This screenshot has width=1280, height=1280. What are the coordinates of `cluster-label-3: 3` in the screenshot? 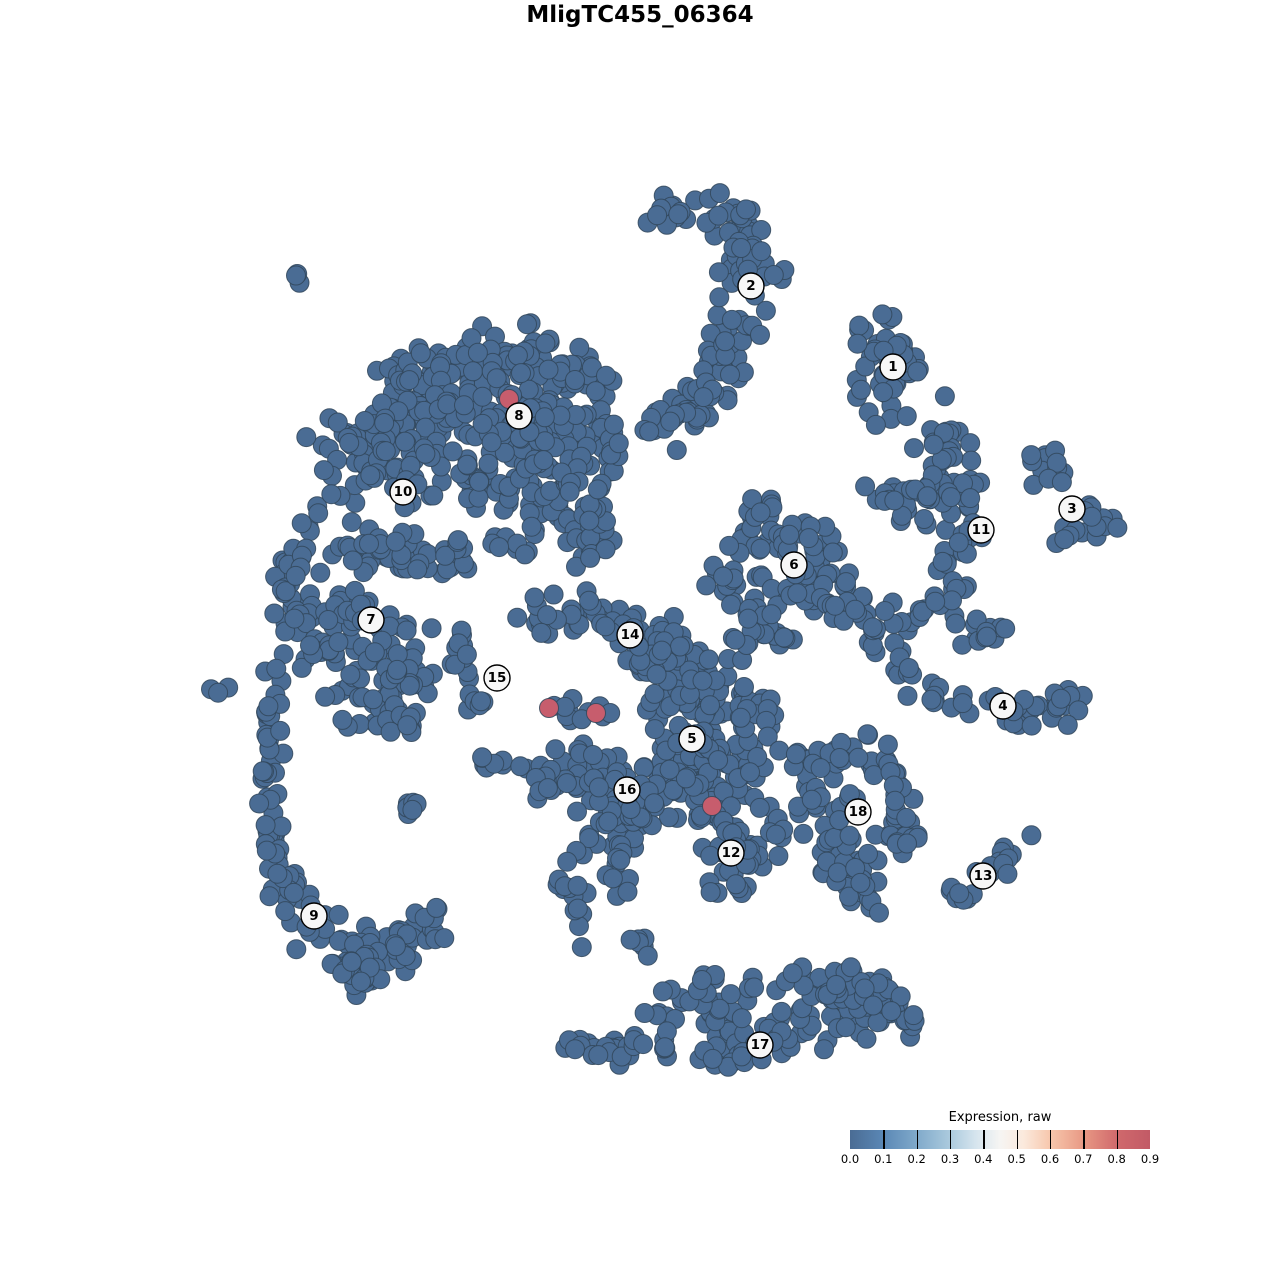 It's located at (1072, 509).